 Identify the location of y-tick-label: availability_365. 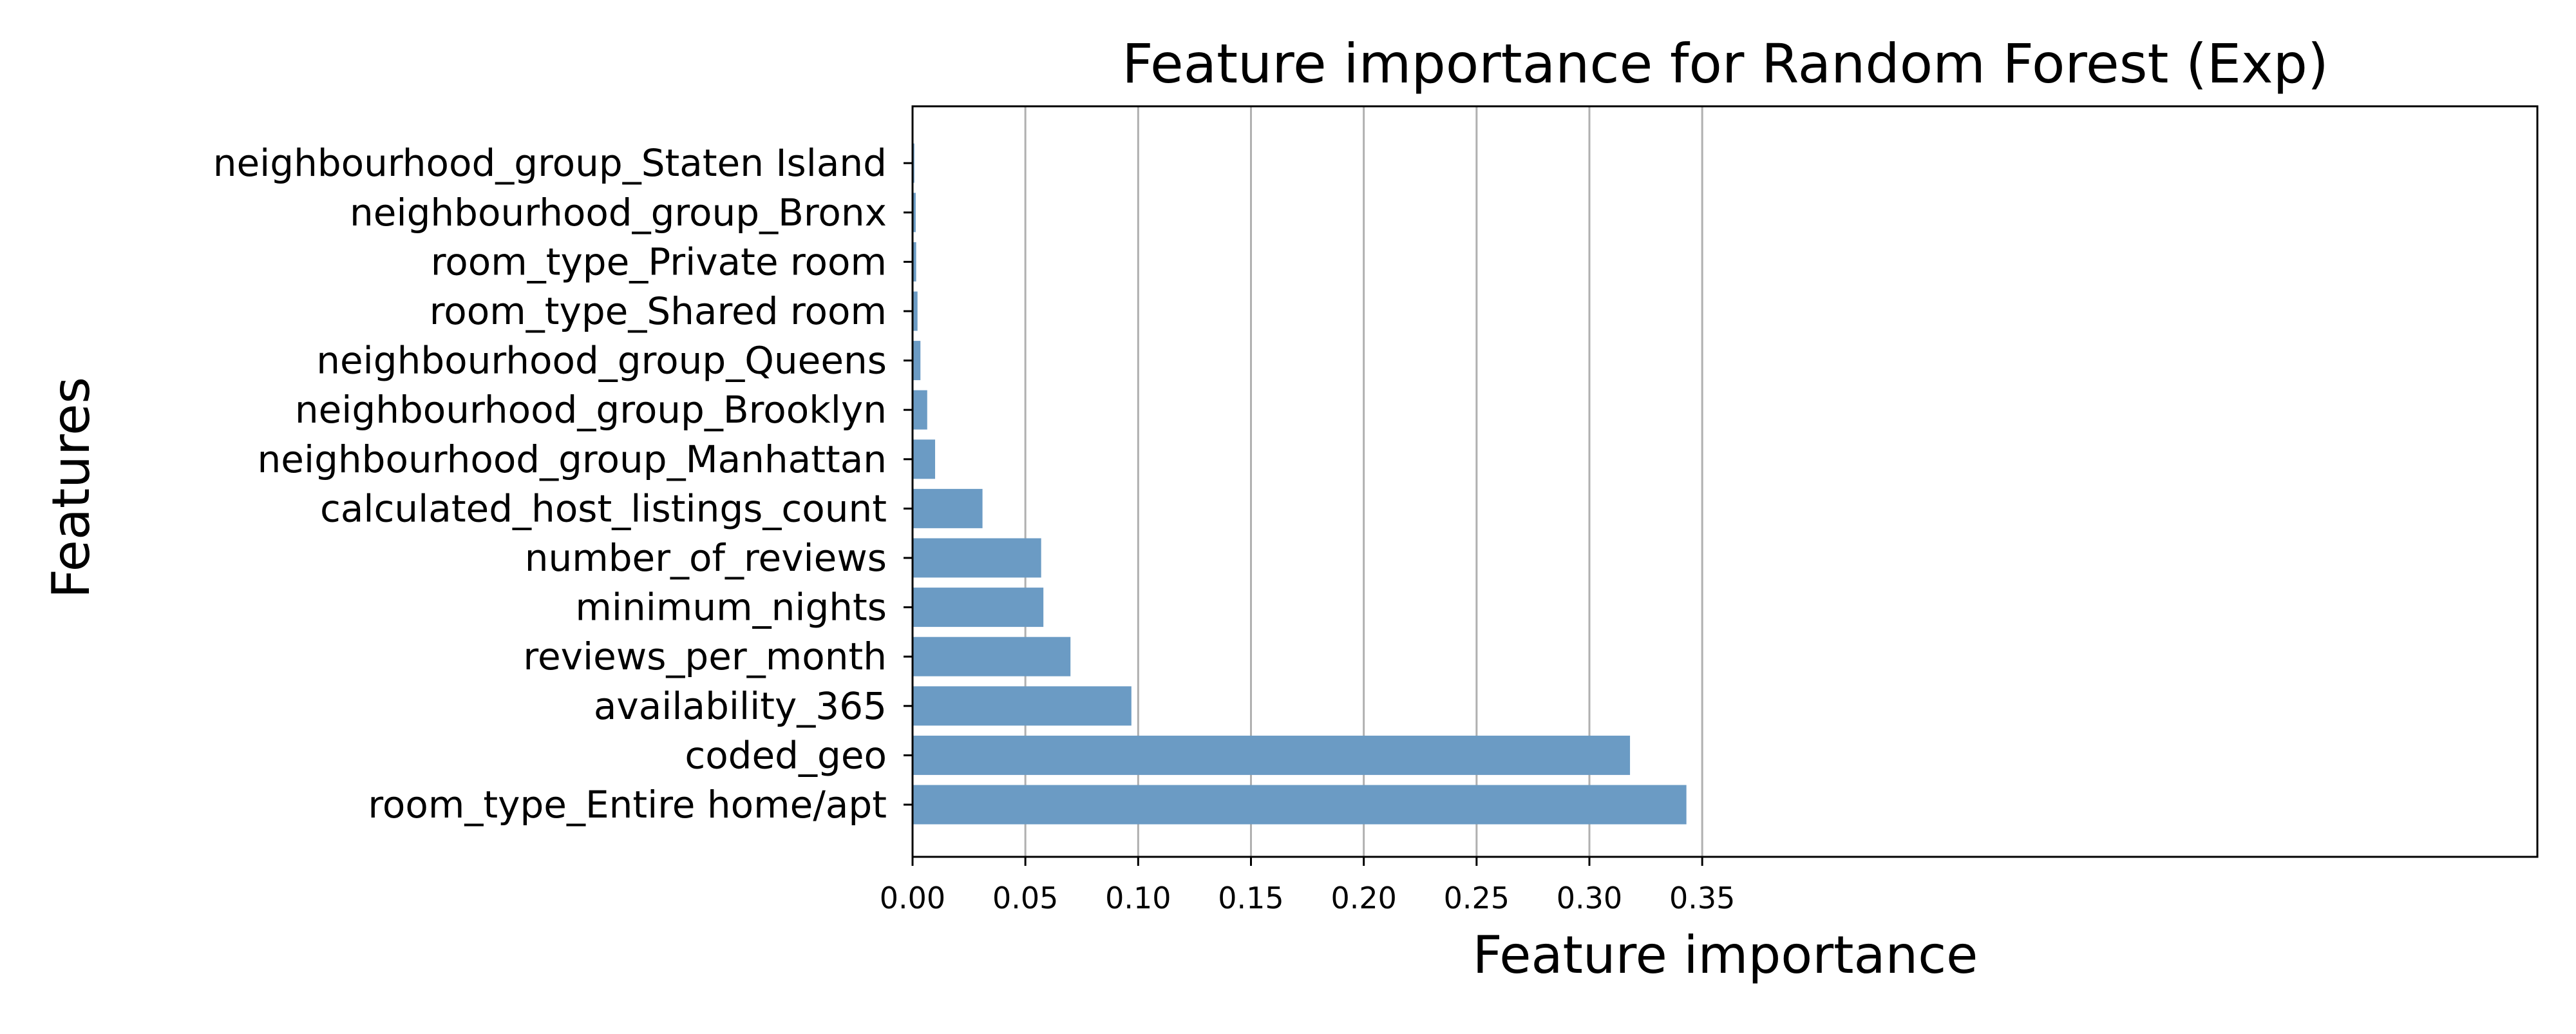
(741, 706).